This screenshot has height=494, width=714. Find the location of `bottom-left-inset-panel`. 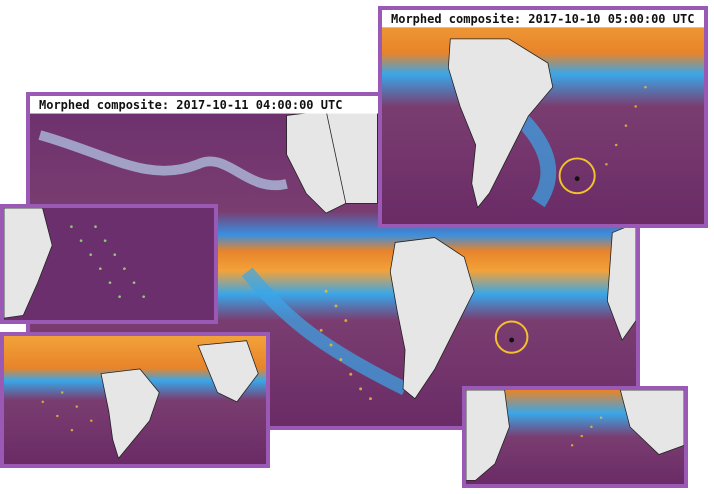

bottom-left-inset-panel is located at coordinates (135, 400).